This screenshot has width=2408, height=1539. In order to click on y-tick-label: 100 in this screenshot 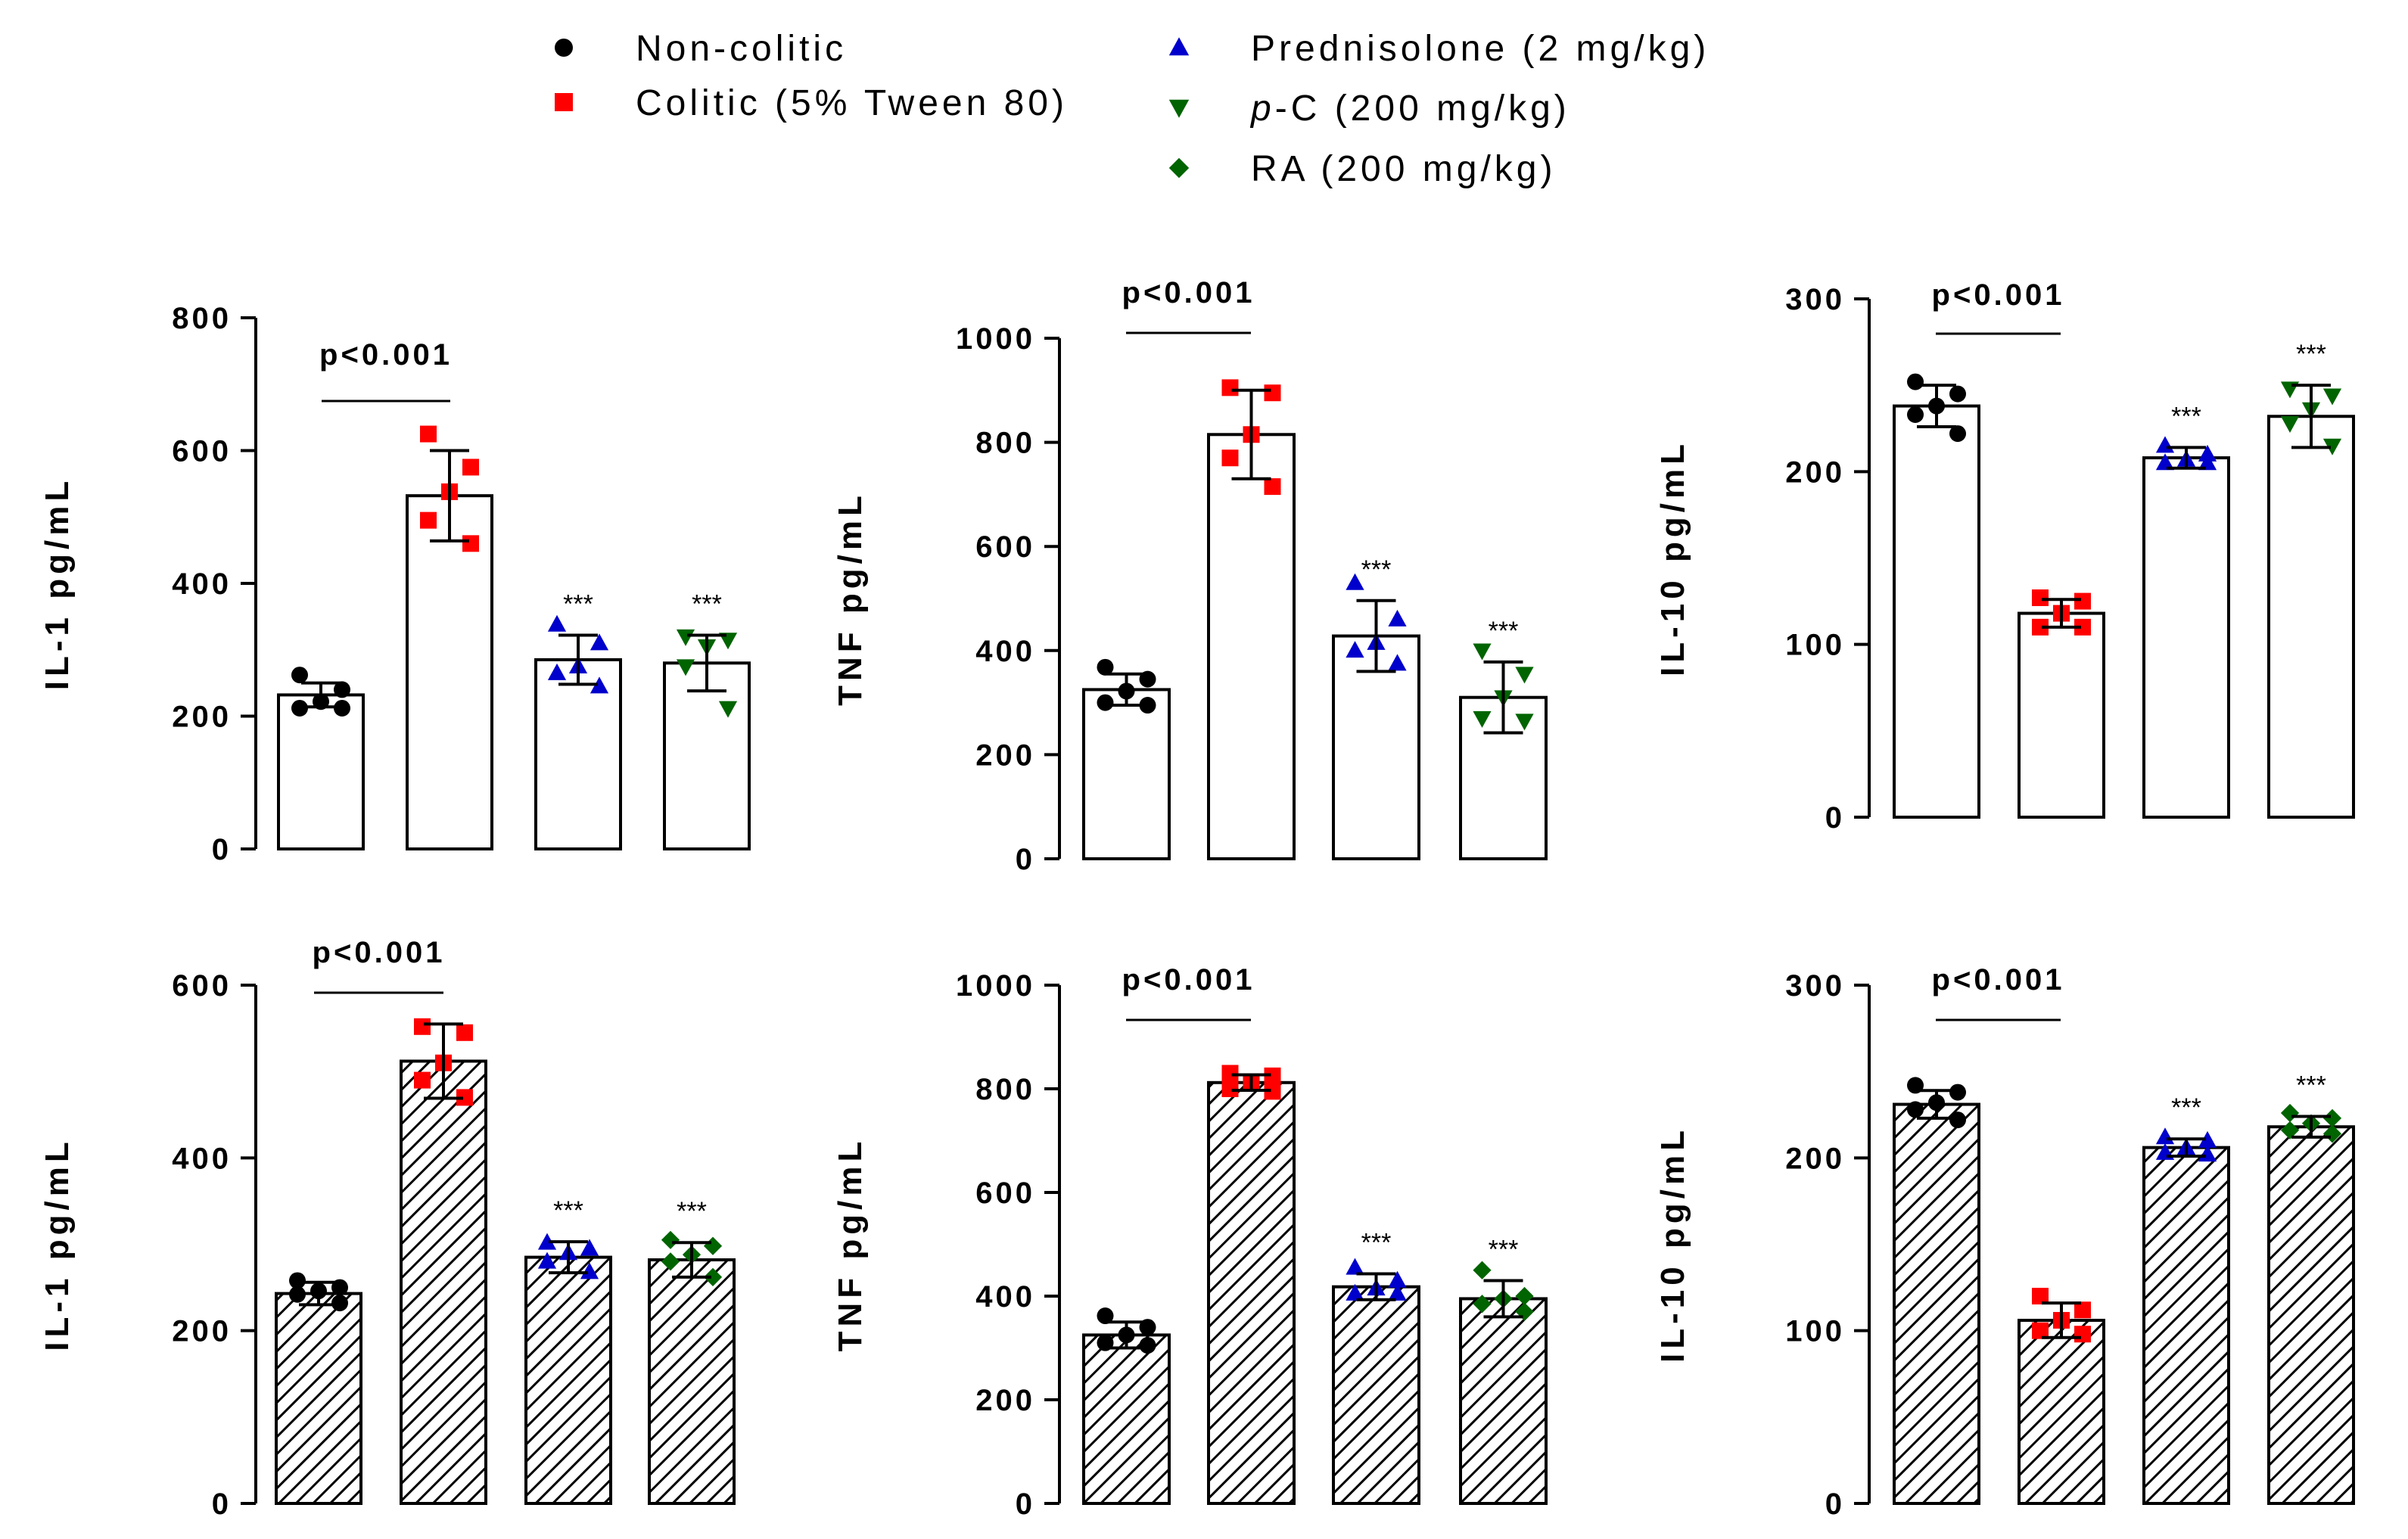, I will do `click(1815, 1331)`.